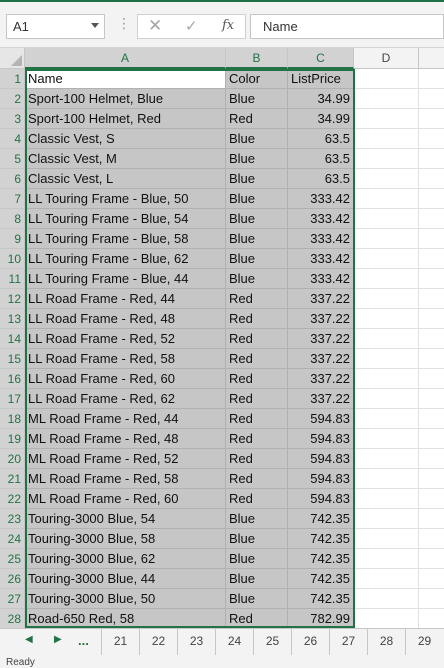 The height and width of the screenshot is (668, 444). Describe the element at coordinates (431, 58) in the screenshot. I see `column-header-e` at that location.